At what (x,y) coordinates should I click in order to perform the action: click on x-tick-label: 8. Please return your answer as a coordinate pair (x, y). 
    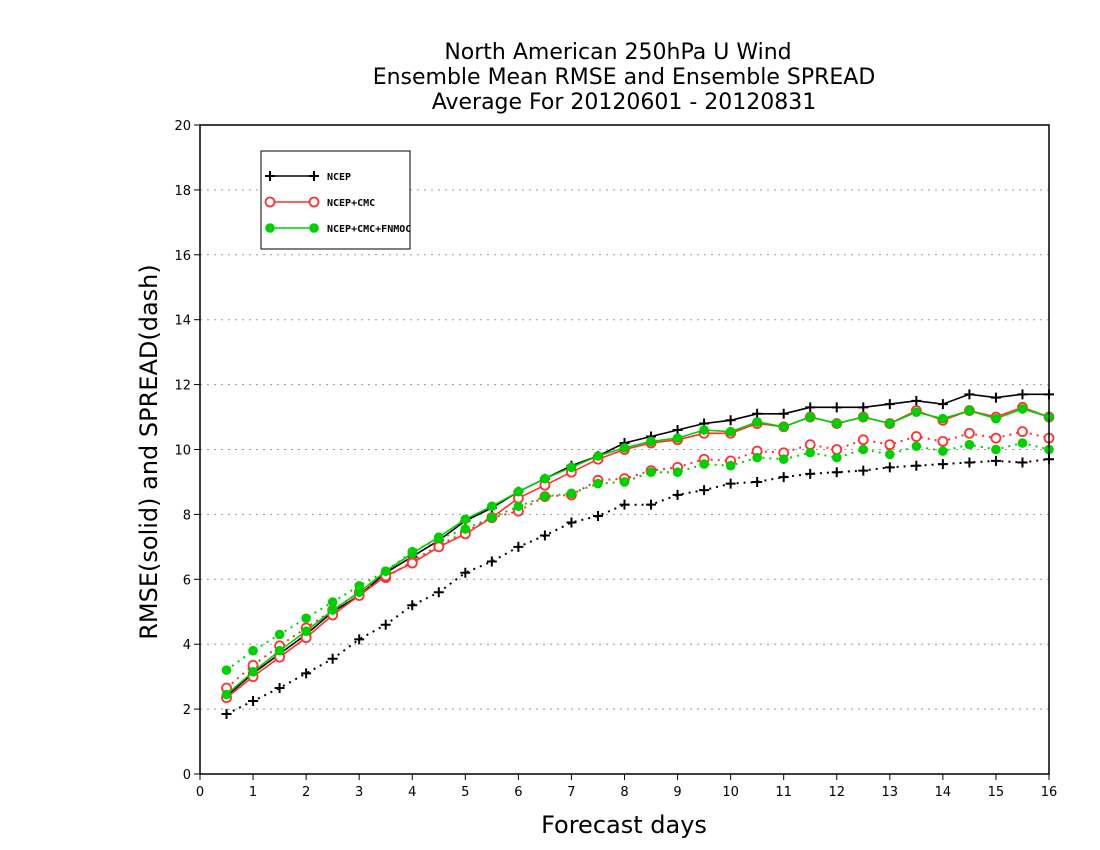
    Looking at the image, I should click on (624, 792).